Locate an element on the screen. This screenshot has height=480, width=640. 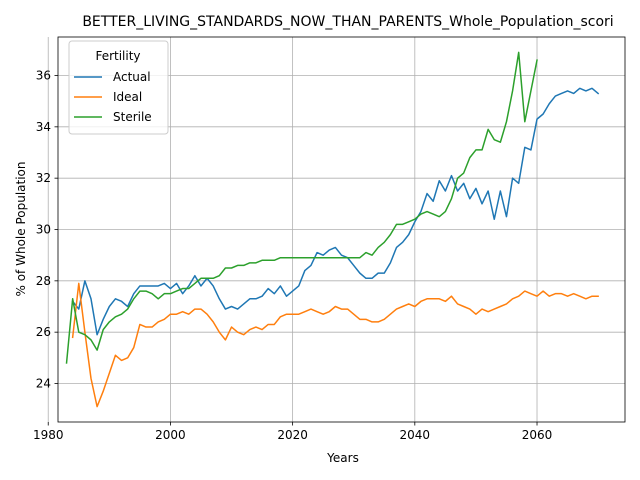
legend-label-sterile: Sterile is located at coordinates (132, 117).